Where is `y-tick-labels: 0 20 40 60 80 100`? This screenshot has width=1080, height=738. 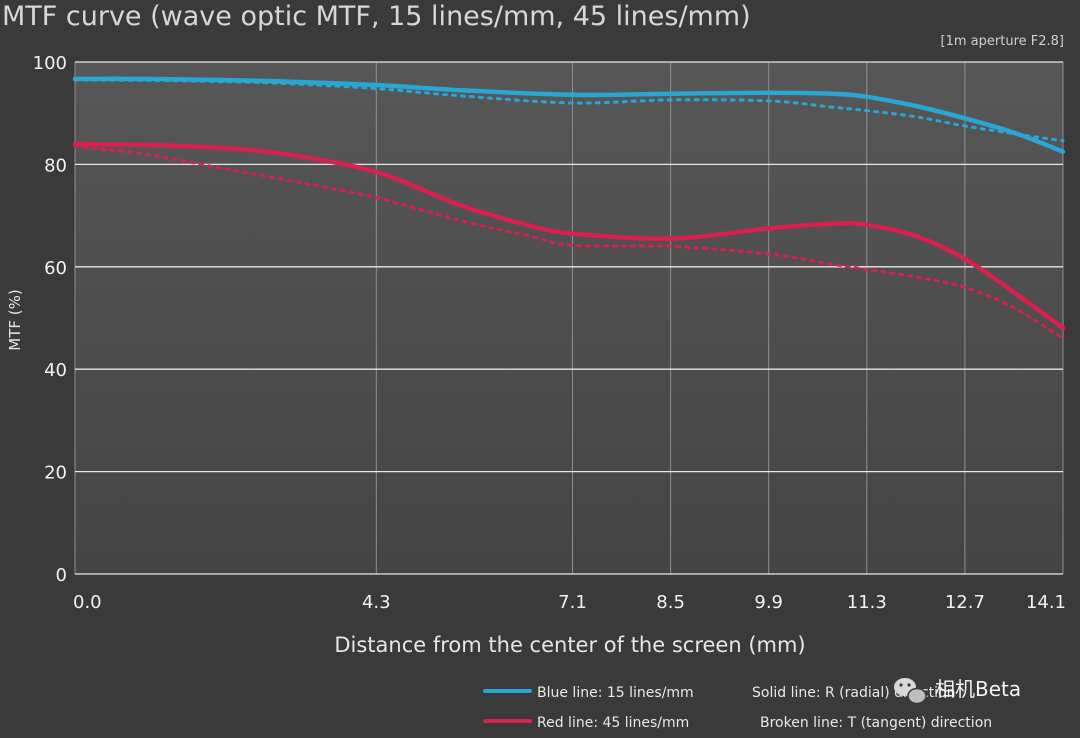 y-tick-labels: 0 20 40 60 80 100 is located at coordinates (50, 319).